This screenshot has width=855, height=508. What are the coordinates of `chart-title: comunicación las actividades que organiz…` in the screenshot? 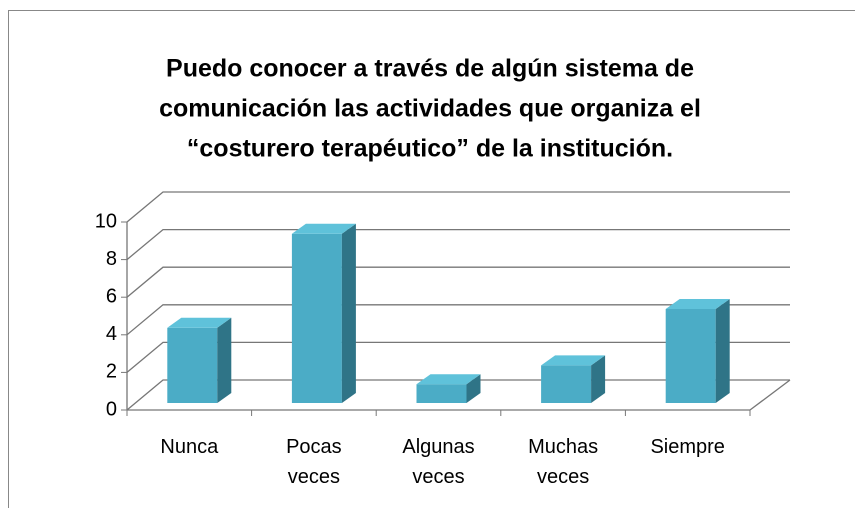 It's located at (430, 109).